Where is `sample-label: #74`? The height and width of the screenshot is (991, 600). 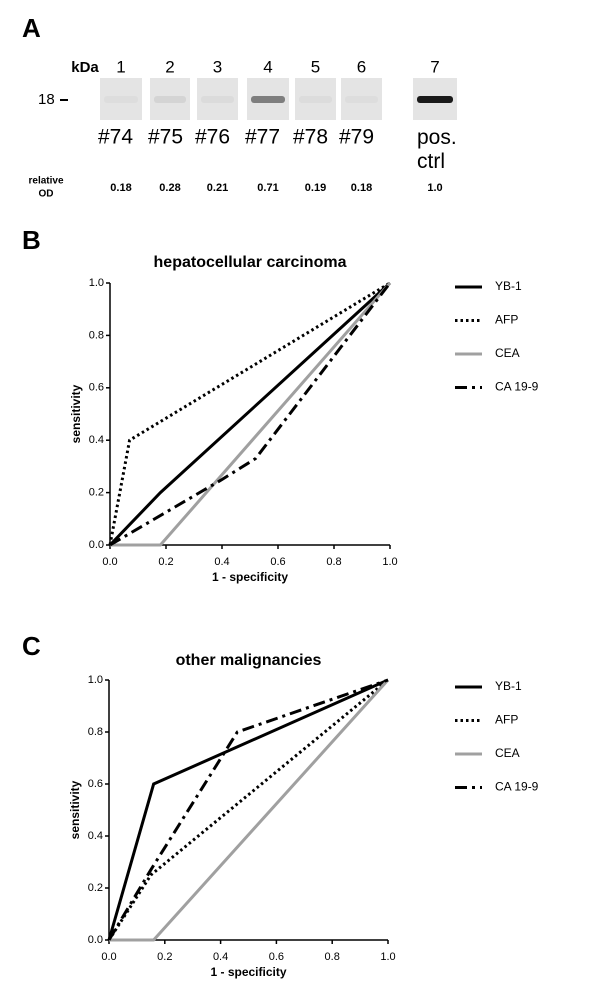 sample-label: #74 is located at coordinates (115, 137).